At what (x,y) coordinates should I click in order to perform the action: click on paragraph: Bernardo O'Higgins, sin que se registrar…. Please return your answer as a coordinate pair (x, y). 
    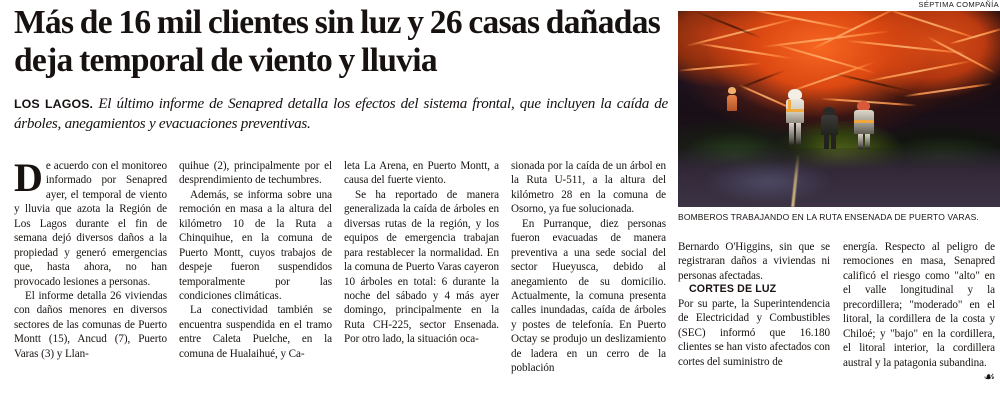
    Looking at the image, I should click on (754, 261).